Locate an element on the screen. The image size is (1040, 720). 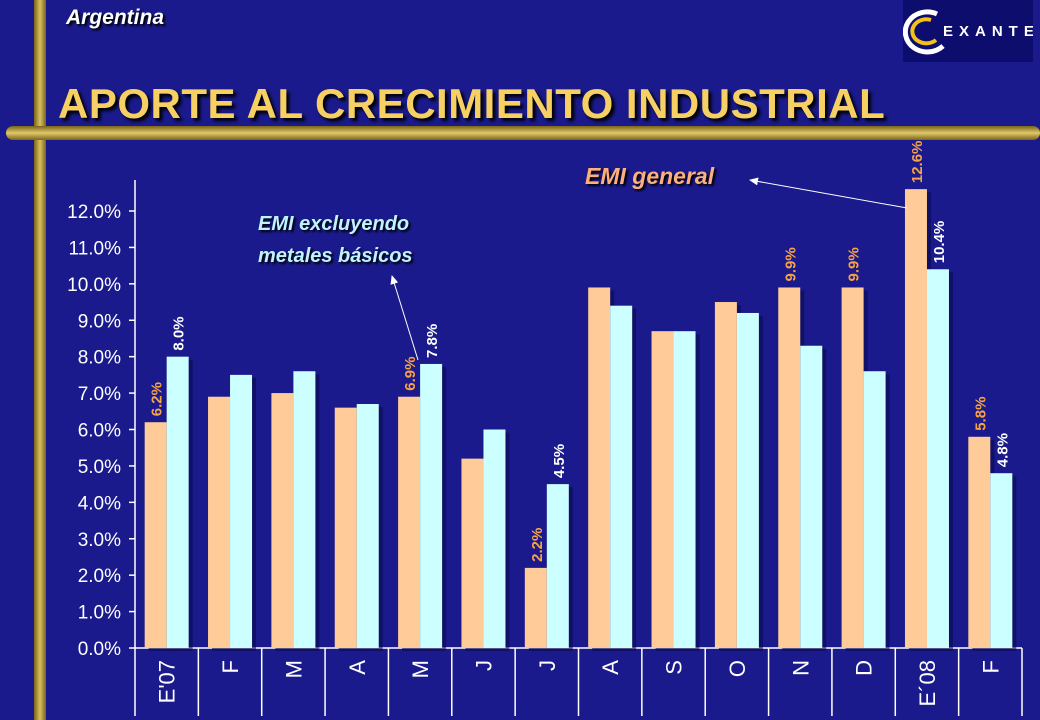
data-label-emi-excluyendo: 7.8% is located at coordinates (432, 341).